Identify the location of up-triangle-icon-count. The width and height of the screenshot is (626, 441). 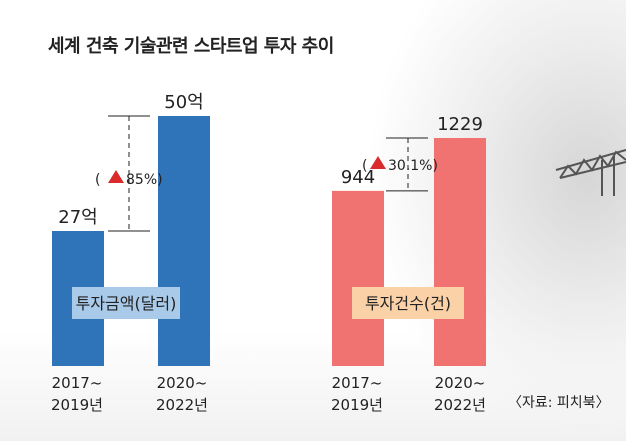
(378, 162).